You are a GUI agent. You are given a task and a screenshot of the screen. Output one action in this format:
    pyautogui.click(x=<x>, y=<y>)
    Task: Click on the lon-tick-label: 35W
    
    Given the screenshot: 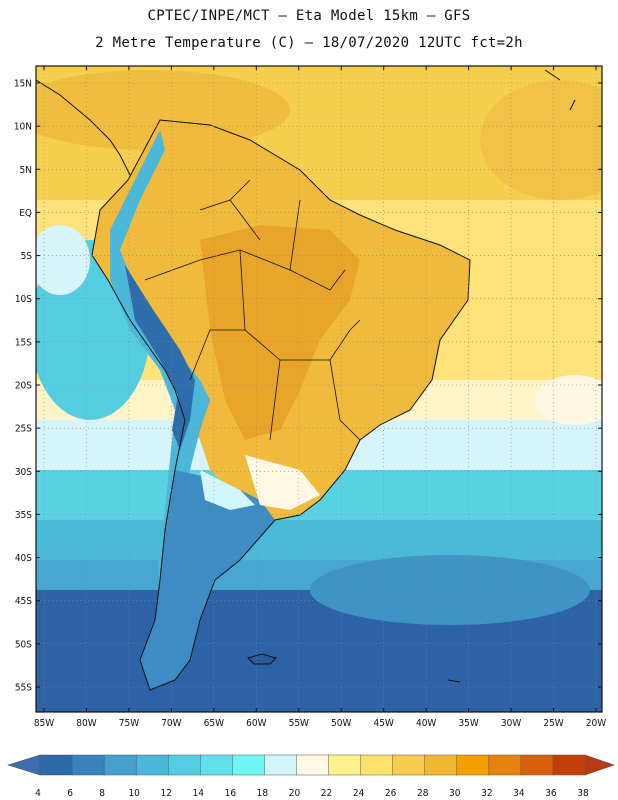 What is the action you would take?
    pyautogui.click(x=468, y=723)
    